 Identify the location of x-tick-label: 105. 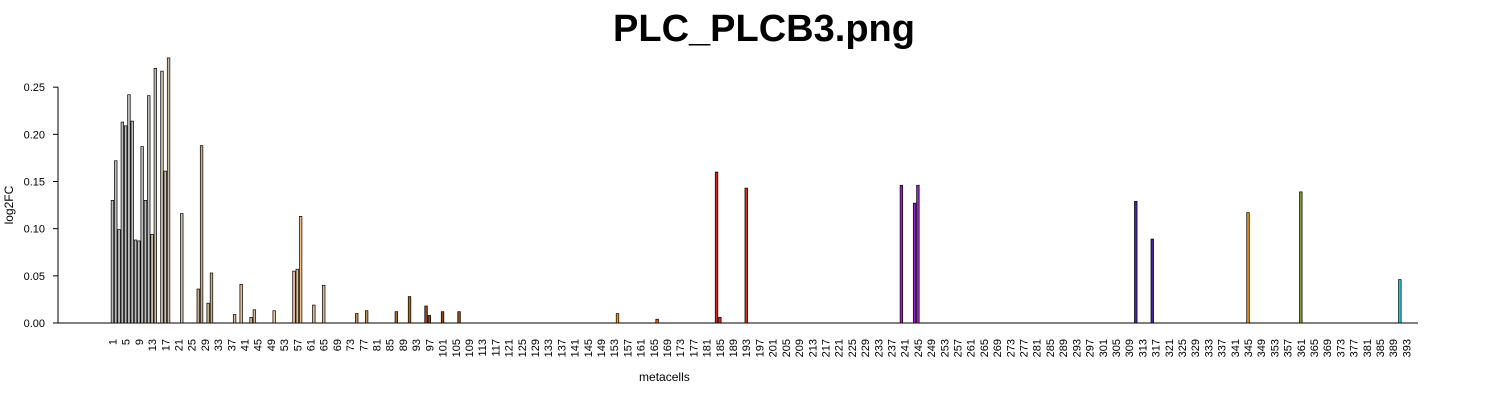
(457, 348).